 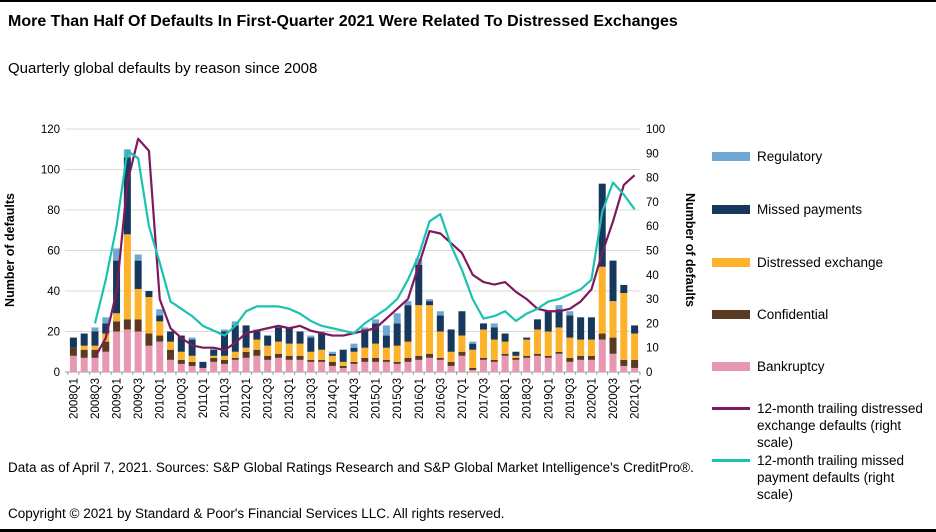 What do you see at coordinates (636, 398) in the screenshot?
I see `x-axis-category-label: 2021Q1` at bounding box center [636, 398].